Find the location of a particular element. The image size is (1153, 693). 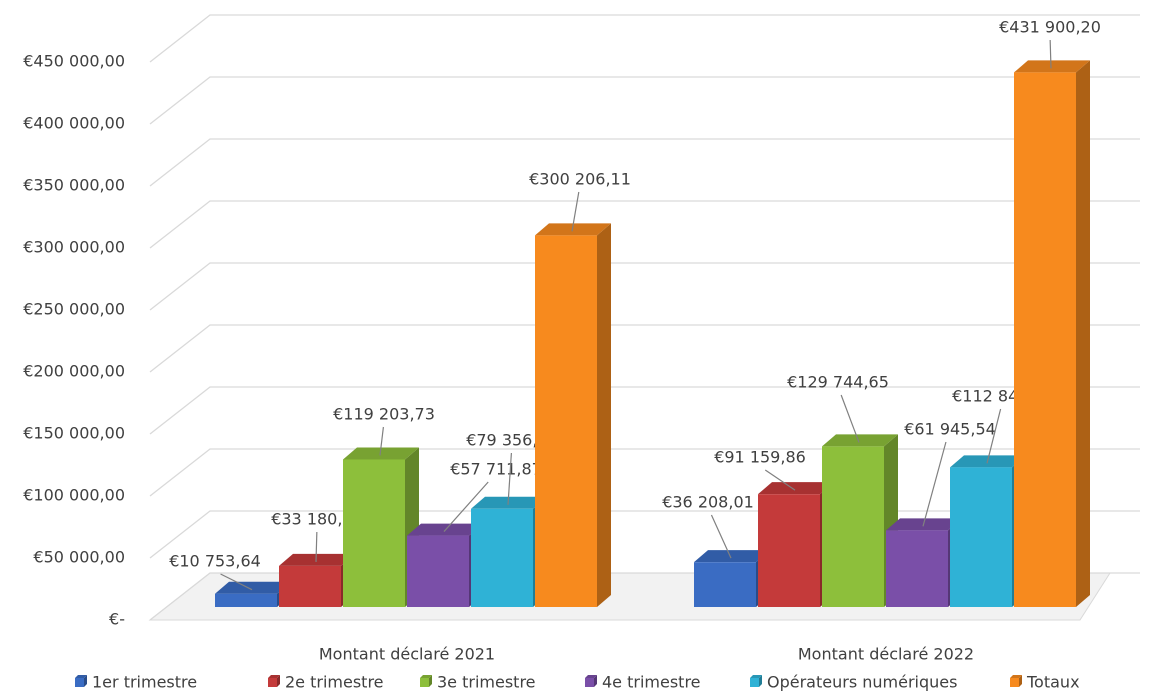

y-tick-label: €250 000,00 is located at coordinates (74, 309).